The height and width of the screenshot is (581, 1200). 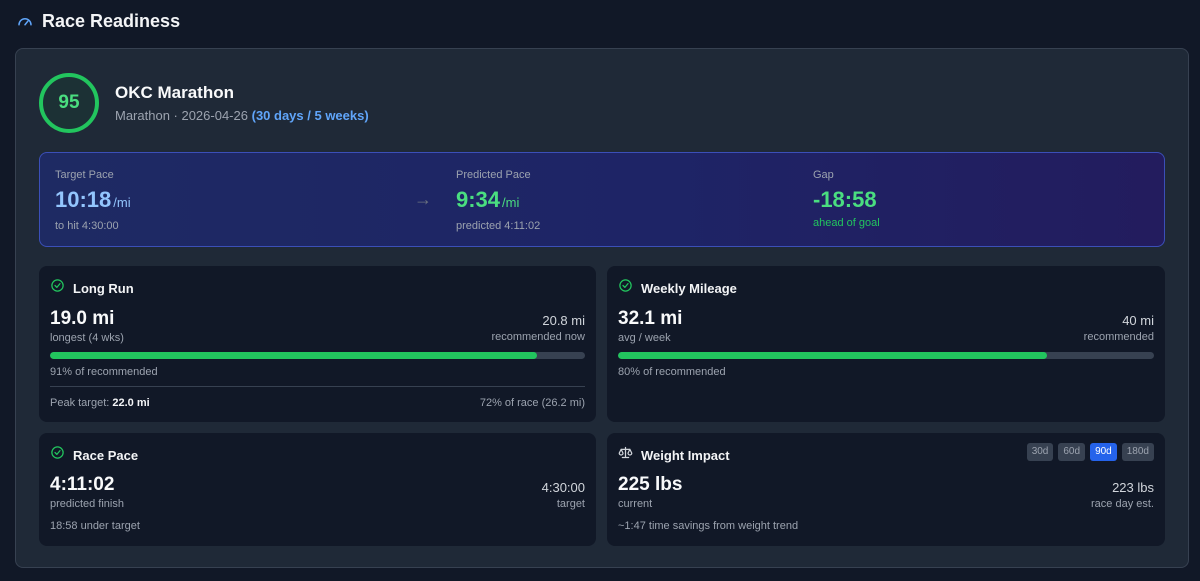 I want to click on peak-race-percent: 72% of race (26.2 mi), so click(x=532, y=403).